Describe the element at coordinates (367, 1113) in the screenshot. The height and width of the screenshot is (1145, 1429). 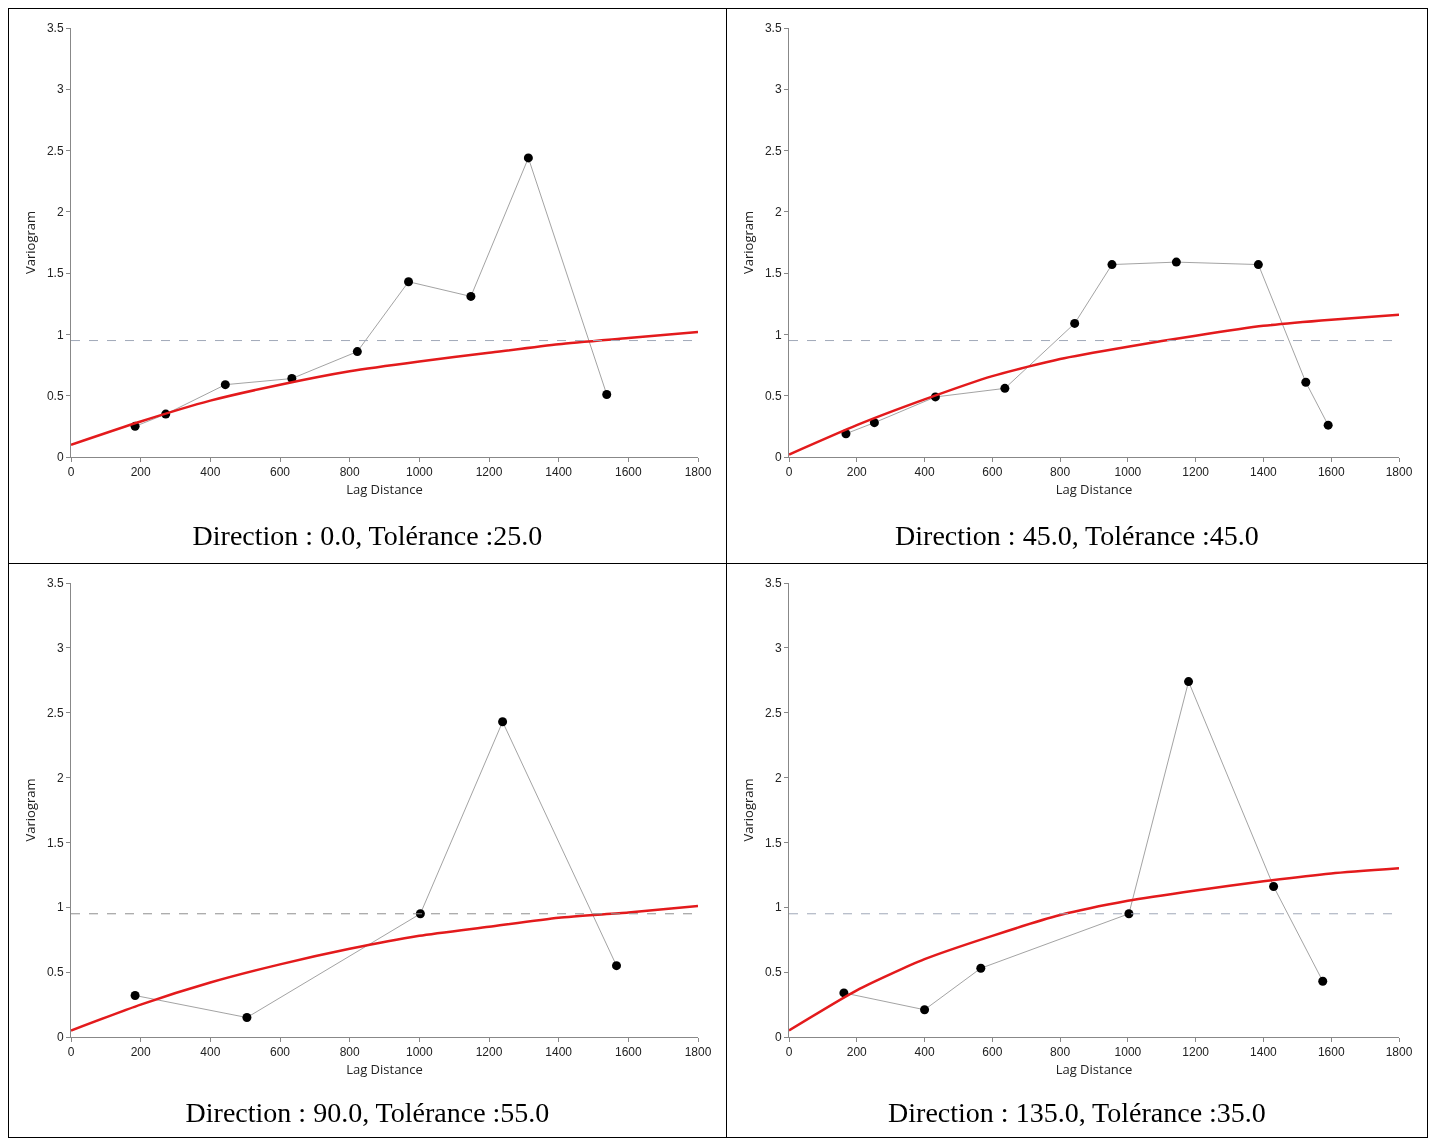
I see `text: Direction : 90.0, Tolérance :55.0` at that location.